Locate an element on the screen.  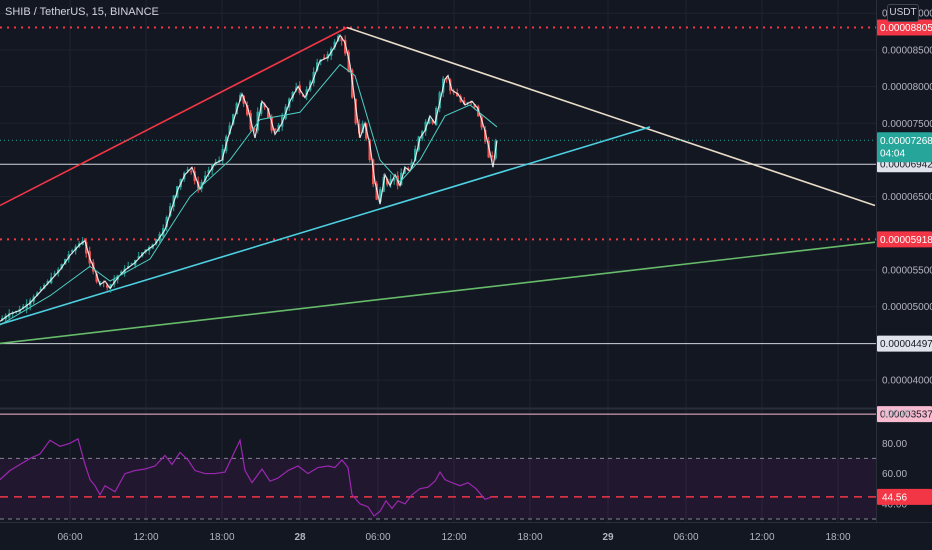
bar-countdown: 04:04 is located at coordinates (892, 153).